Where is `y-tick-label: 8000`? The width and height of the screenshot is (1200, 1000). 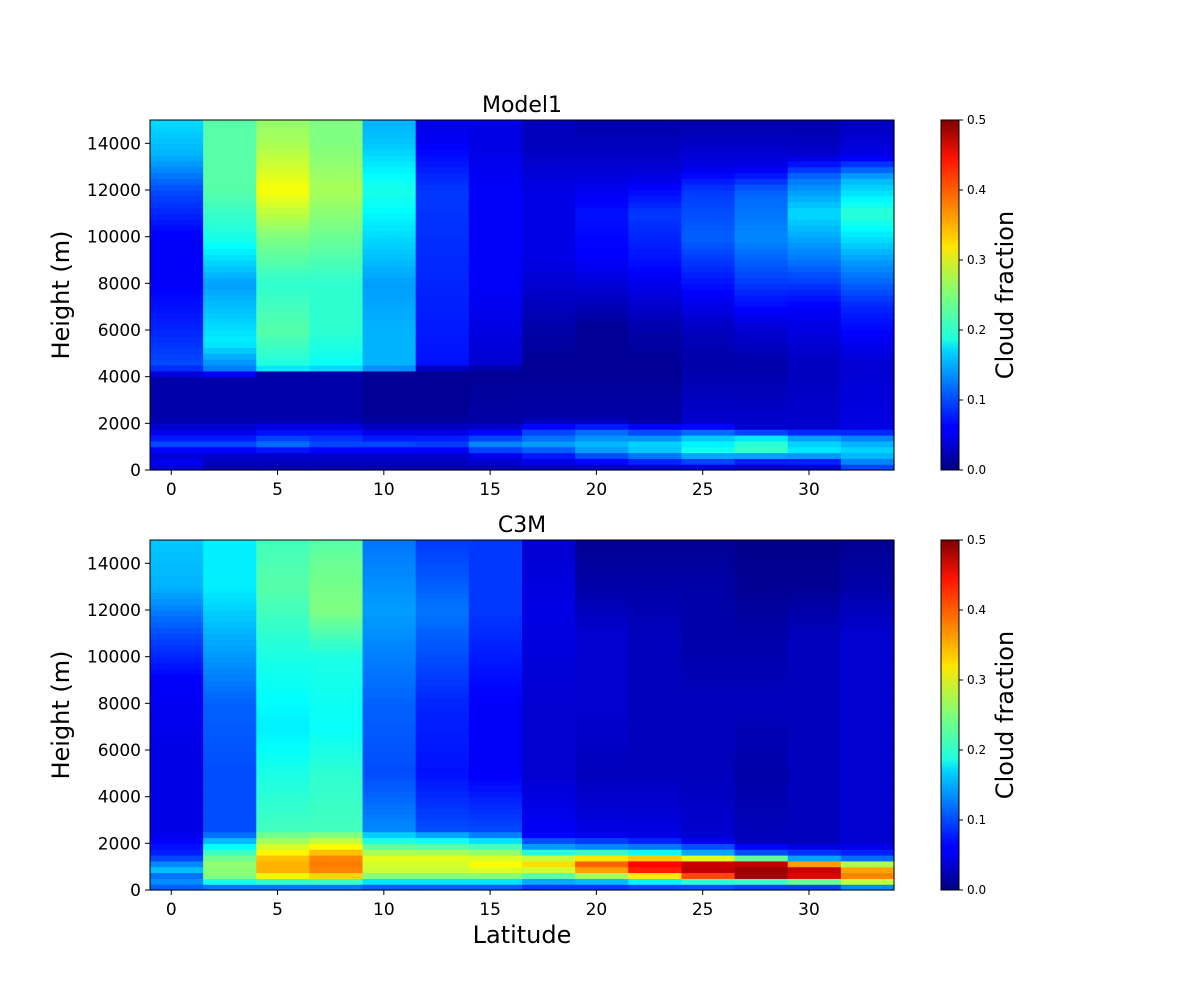
y-tick-label: 8000 is located at coordinates (119, 284).